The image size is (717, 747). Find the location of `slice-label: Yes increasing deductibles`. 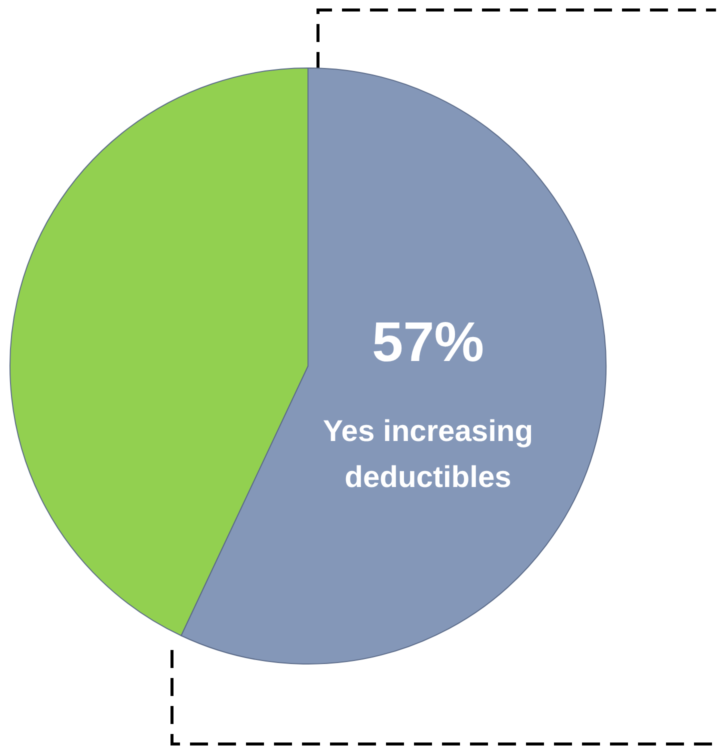

slice-label: Yes increasing deductibles is located at coordinates (428, 454).